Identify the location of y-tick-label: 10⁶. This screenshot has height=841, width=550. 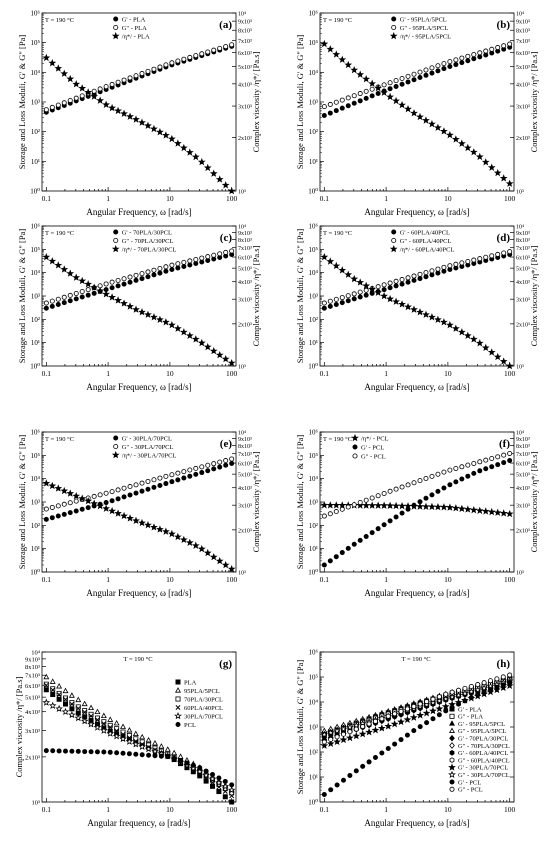
(36, 433).